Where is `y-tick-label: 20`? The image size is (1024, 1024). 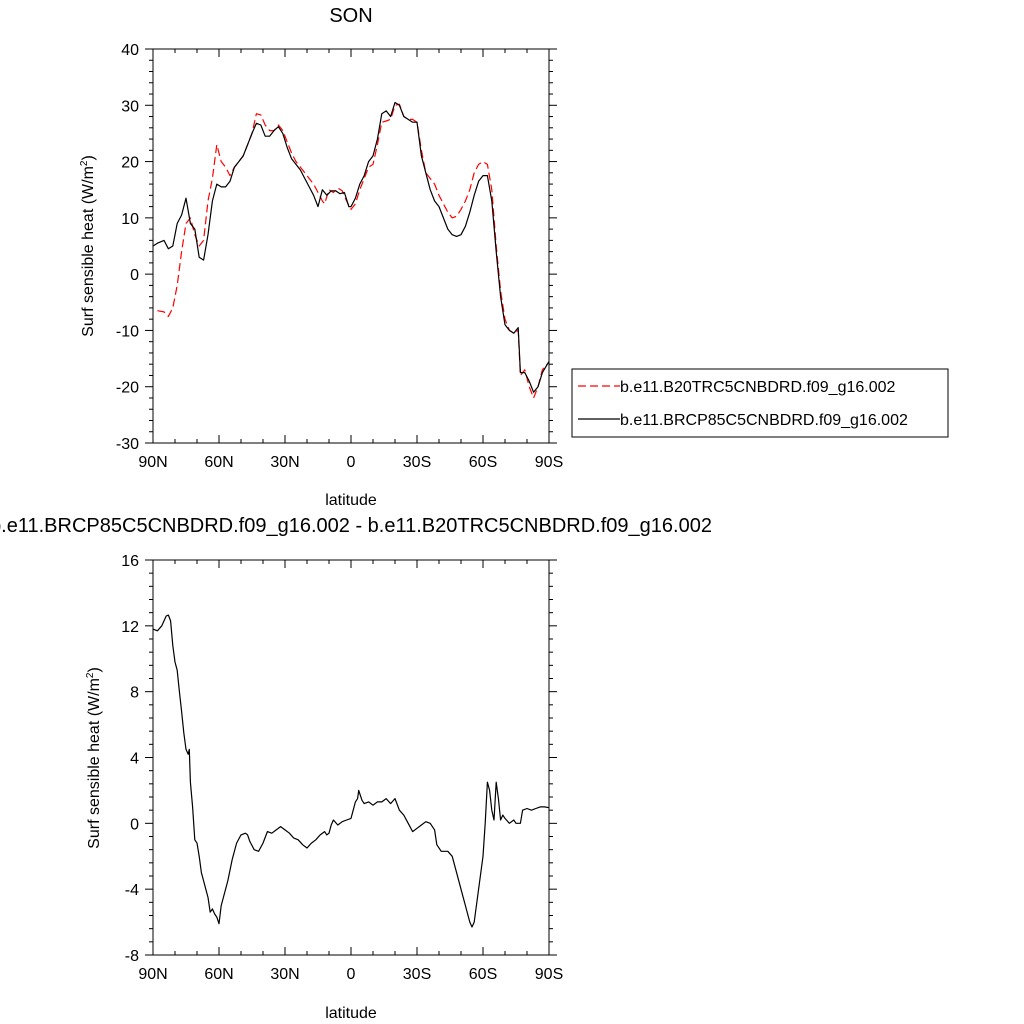
y-tick-label: 20 is located at coordinates (130, 163).